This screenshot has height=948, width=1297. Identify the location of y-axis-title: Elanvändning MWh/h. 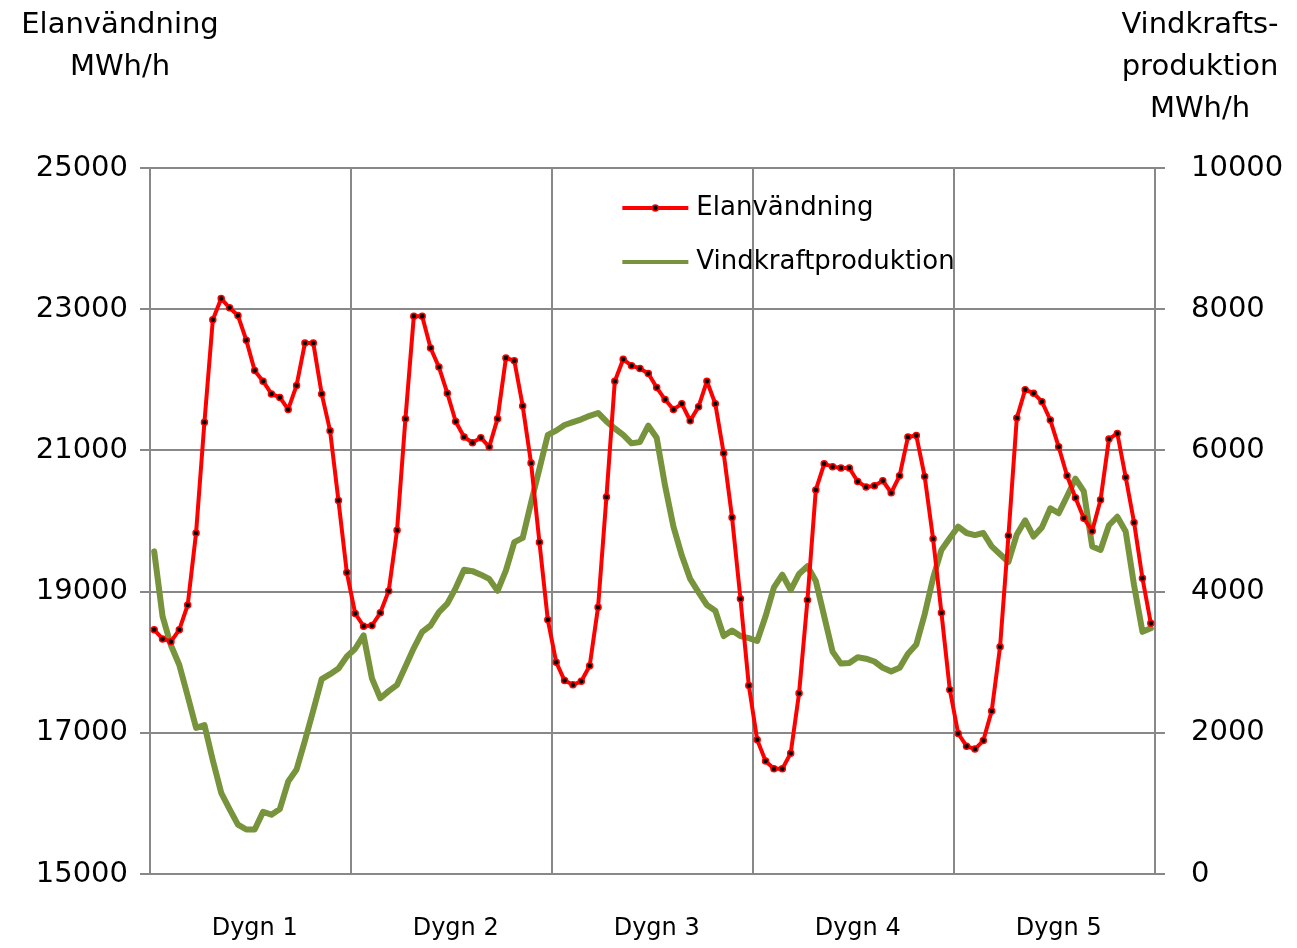
(120, 44).